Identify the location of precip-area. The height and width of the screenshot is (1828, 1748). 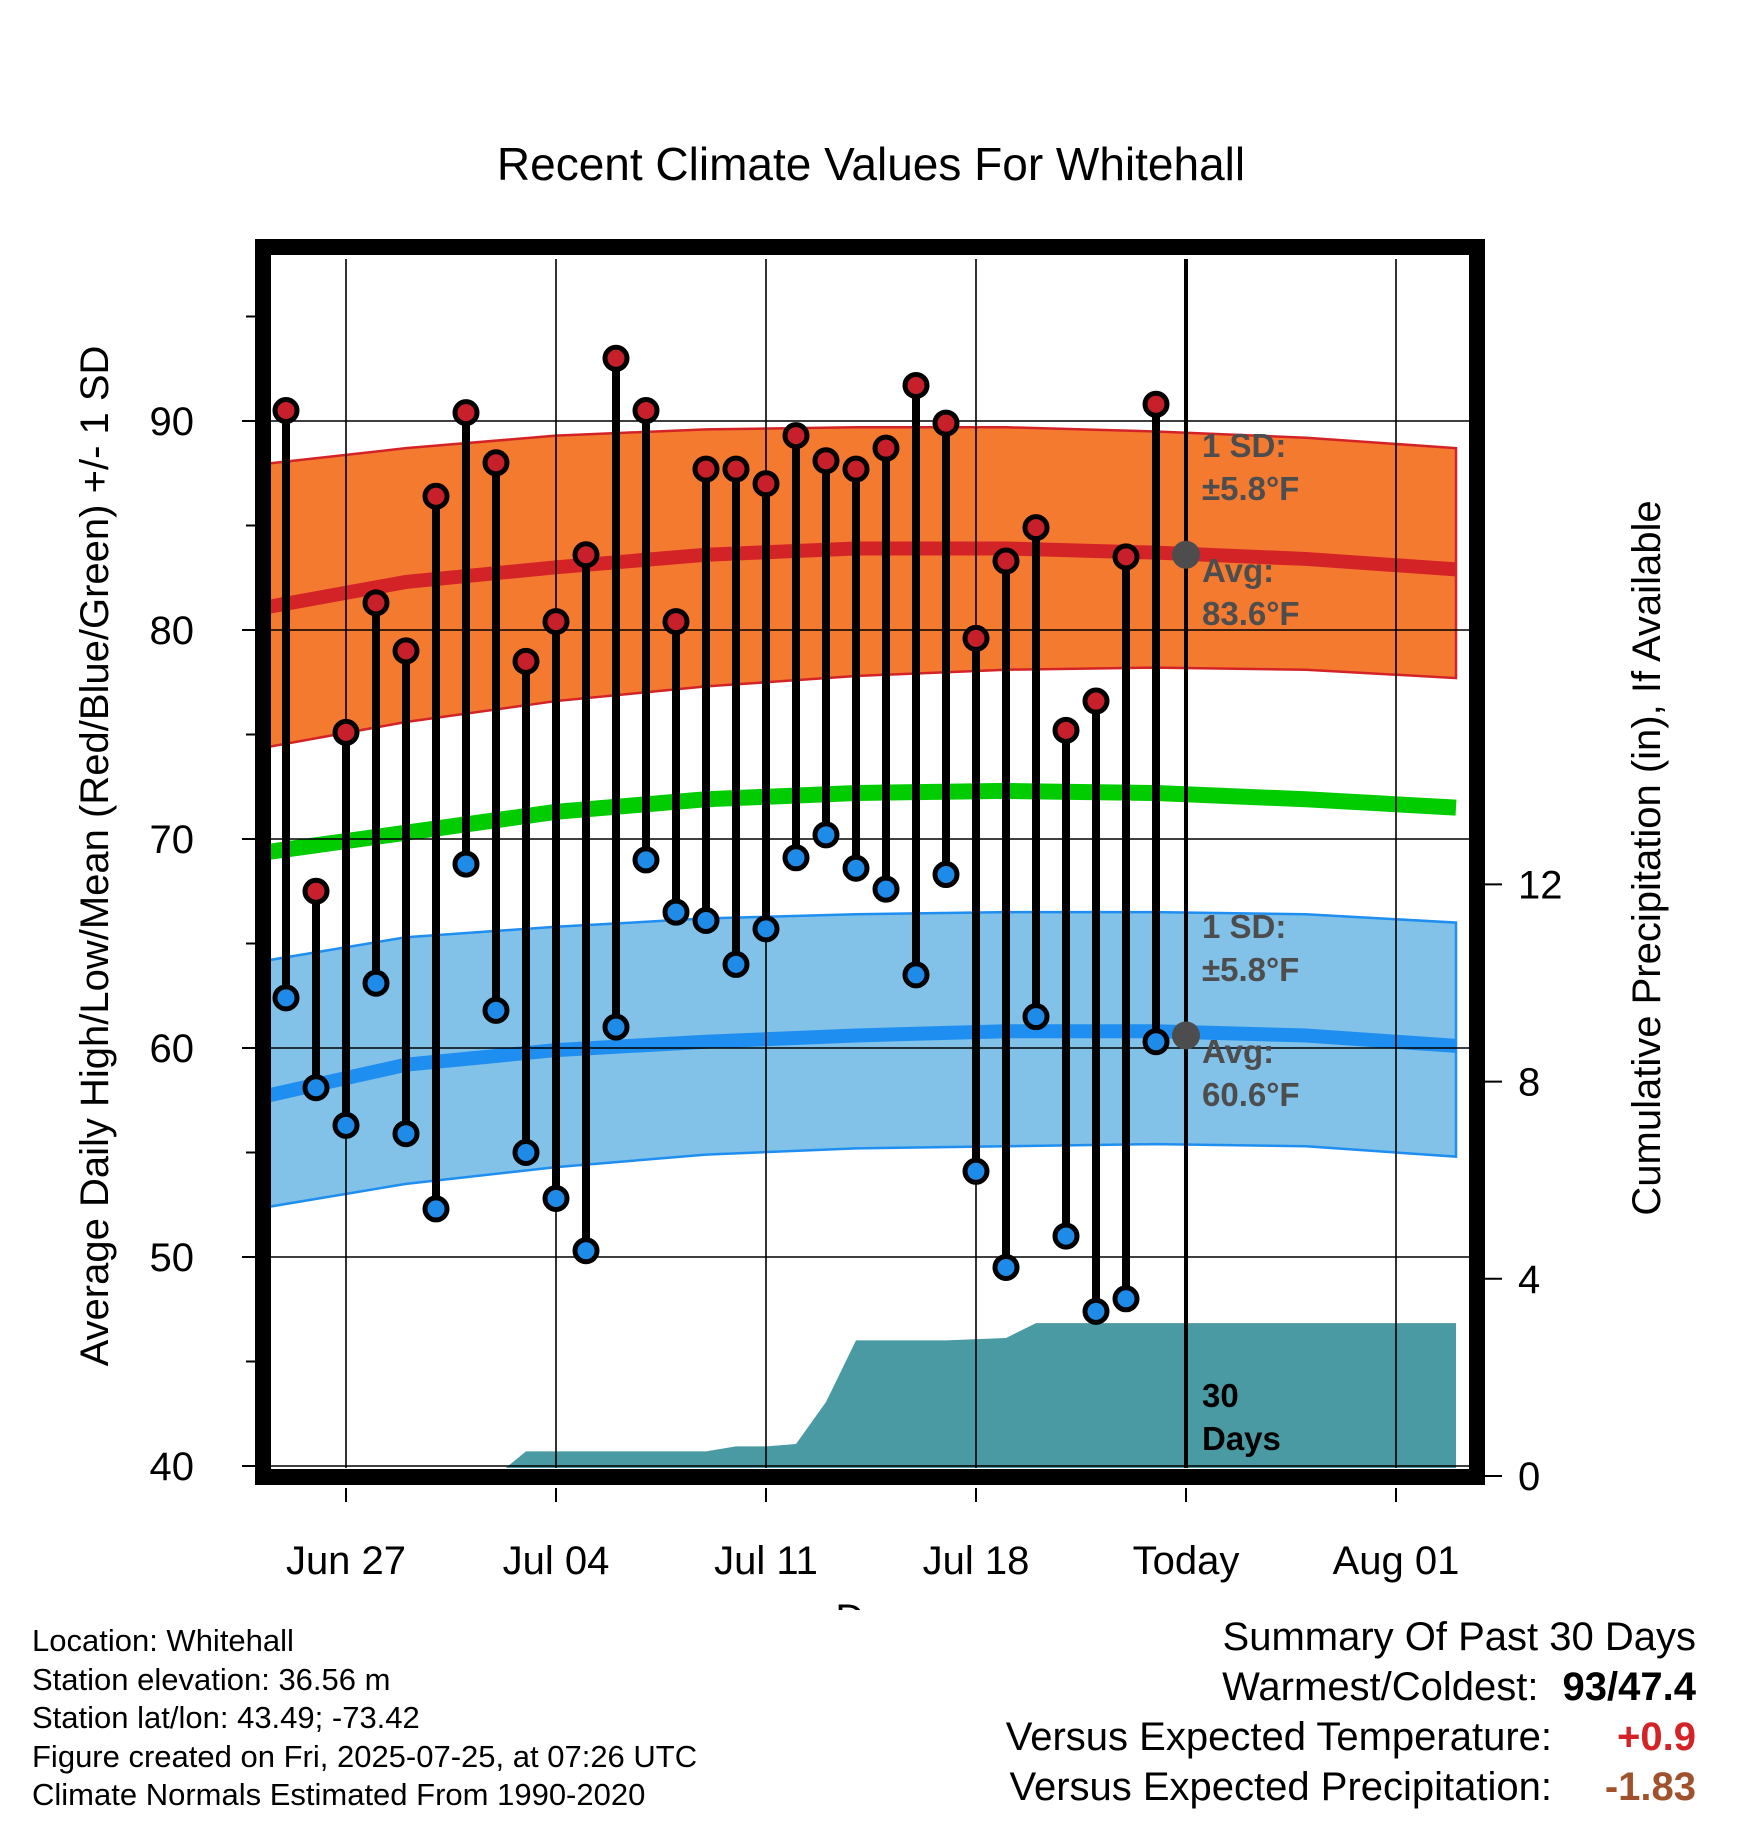
(980, 1395).